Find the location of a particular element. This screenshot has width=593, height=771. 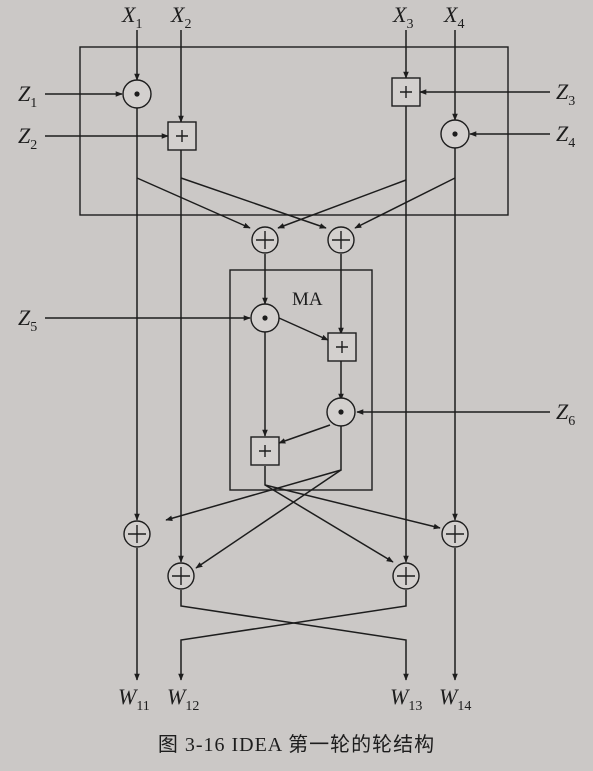

label-w11: W11 is located at coordinates (134, 699).